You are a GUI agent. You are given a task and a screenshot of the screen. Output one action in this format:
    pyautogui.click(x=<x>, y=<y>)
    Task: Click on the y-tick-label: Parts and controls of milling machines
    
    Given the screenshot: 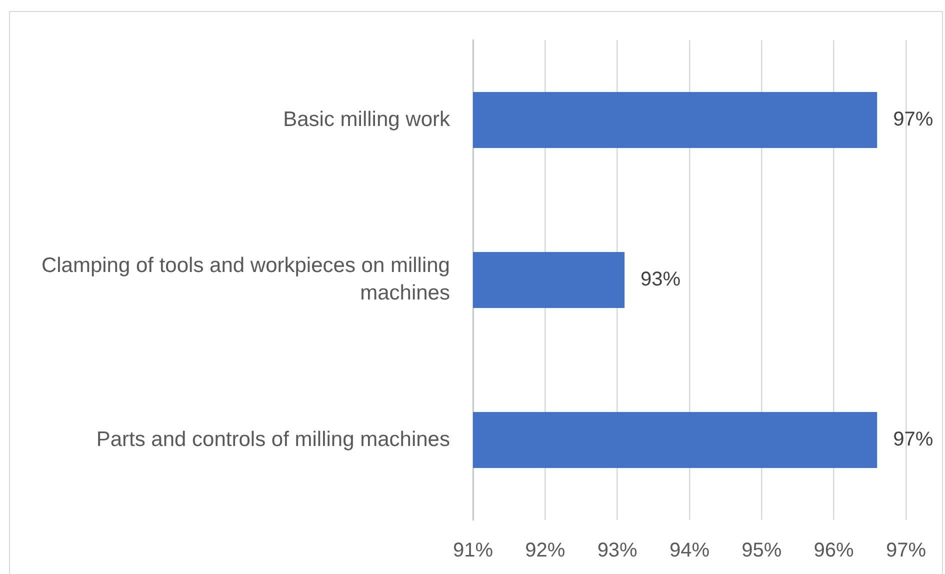 What is the action you would take?
    pyautogui.click(x=273, y=439)
    